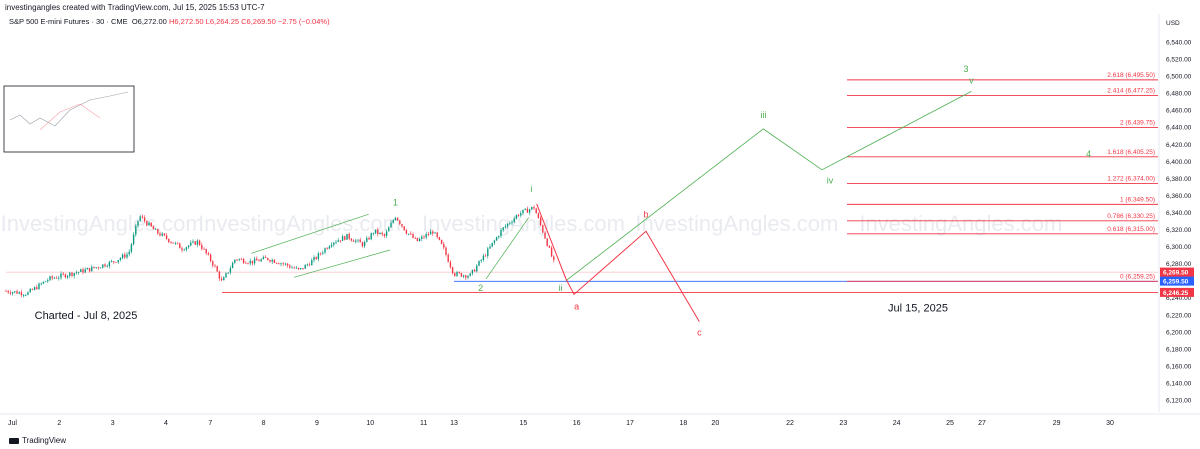 Image resolution: width=1200 pixels, height=449 pixels. I want to click on chart-annotation: Jul 15, 2025, so click(918, 308).